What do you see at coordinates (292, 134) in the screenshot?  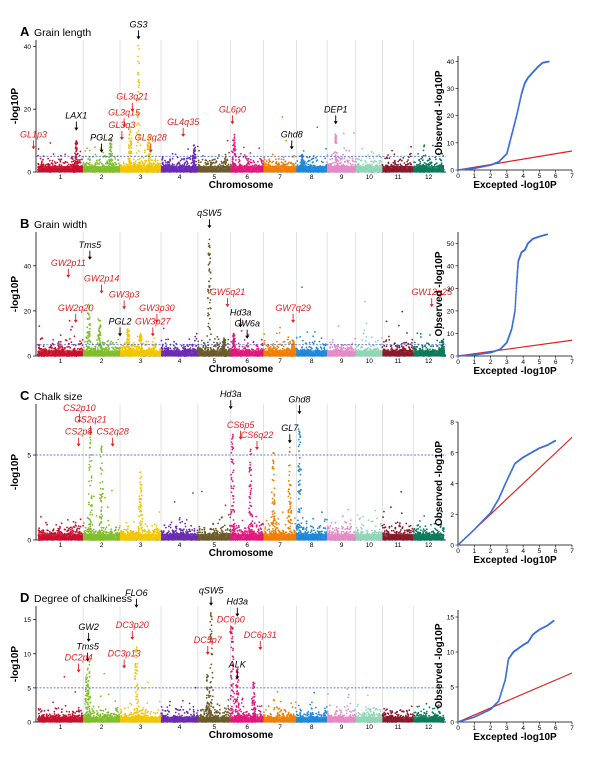 I see `gene-label: Ghd8` at bounding box center [292, 134].